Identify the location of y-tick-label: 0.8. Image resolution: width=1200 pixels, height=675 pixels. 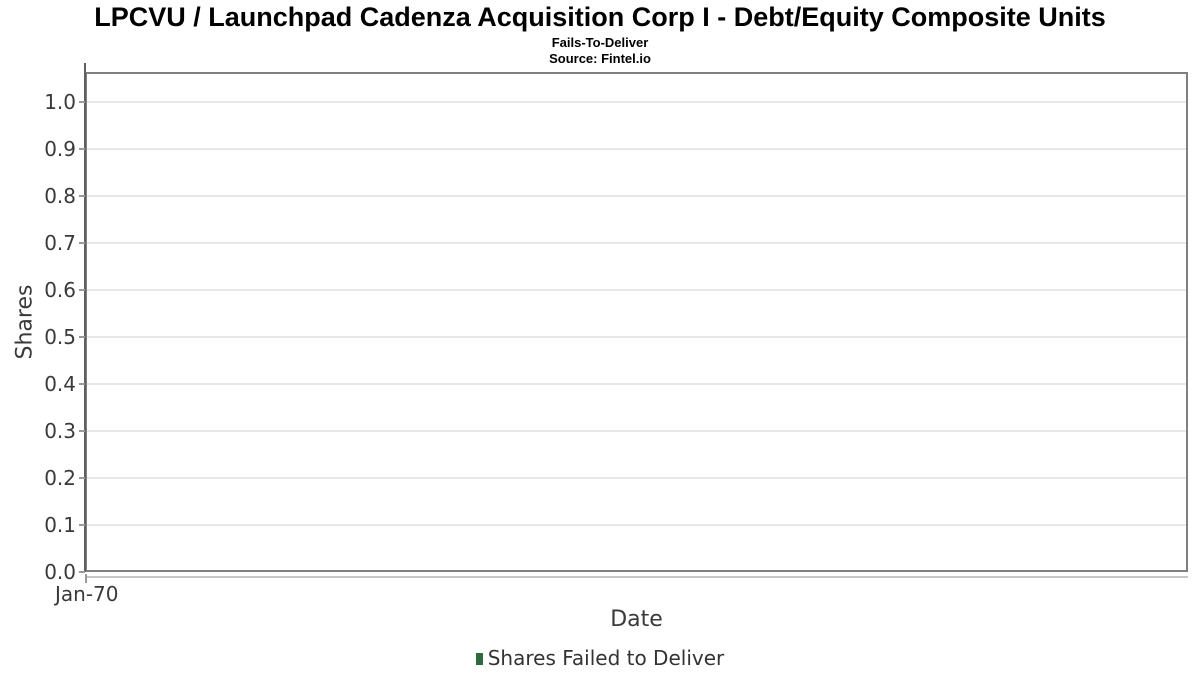
(60, 195).